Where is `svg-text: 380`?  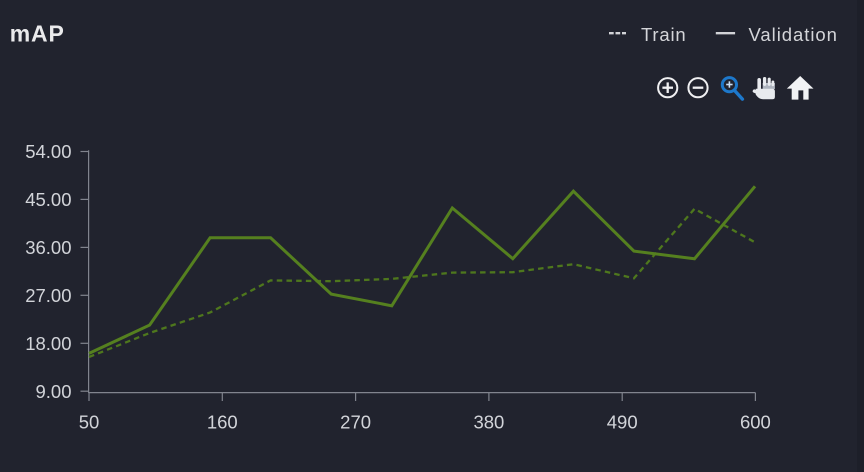 svg-text: 380 is located at coordinates (488, 422).